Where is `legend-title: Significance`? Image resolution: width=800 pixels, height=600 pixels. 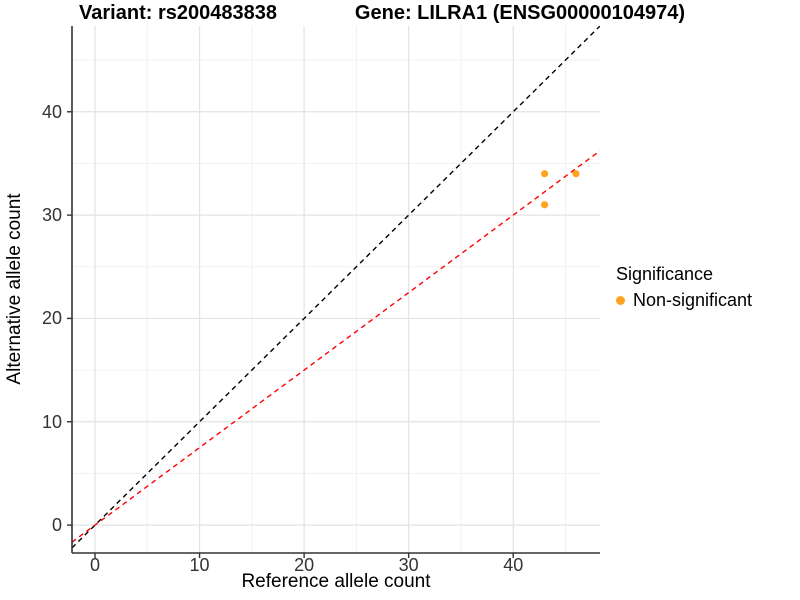
legend-title: Significance is located at coordinates (665, 274).